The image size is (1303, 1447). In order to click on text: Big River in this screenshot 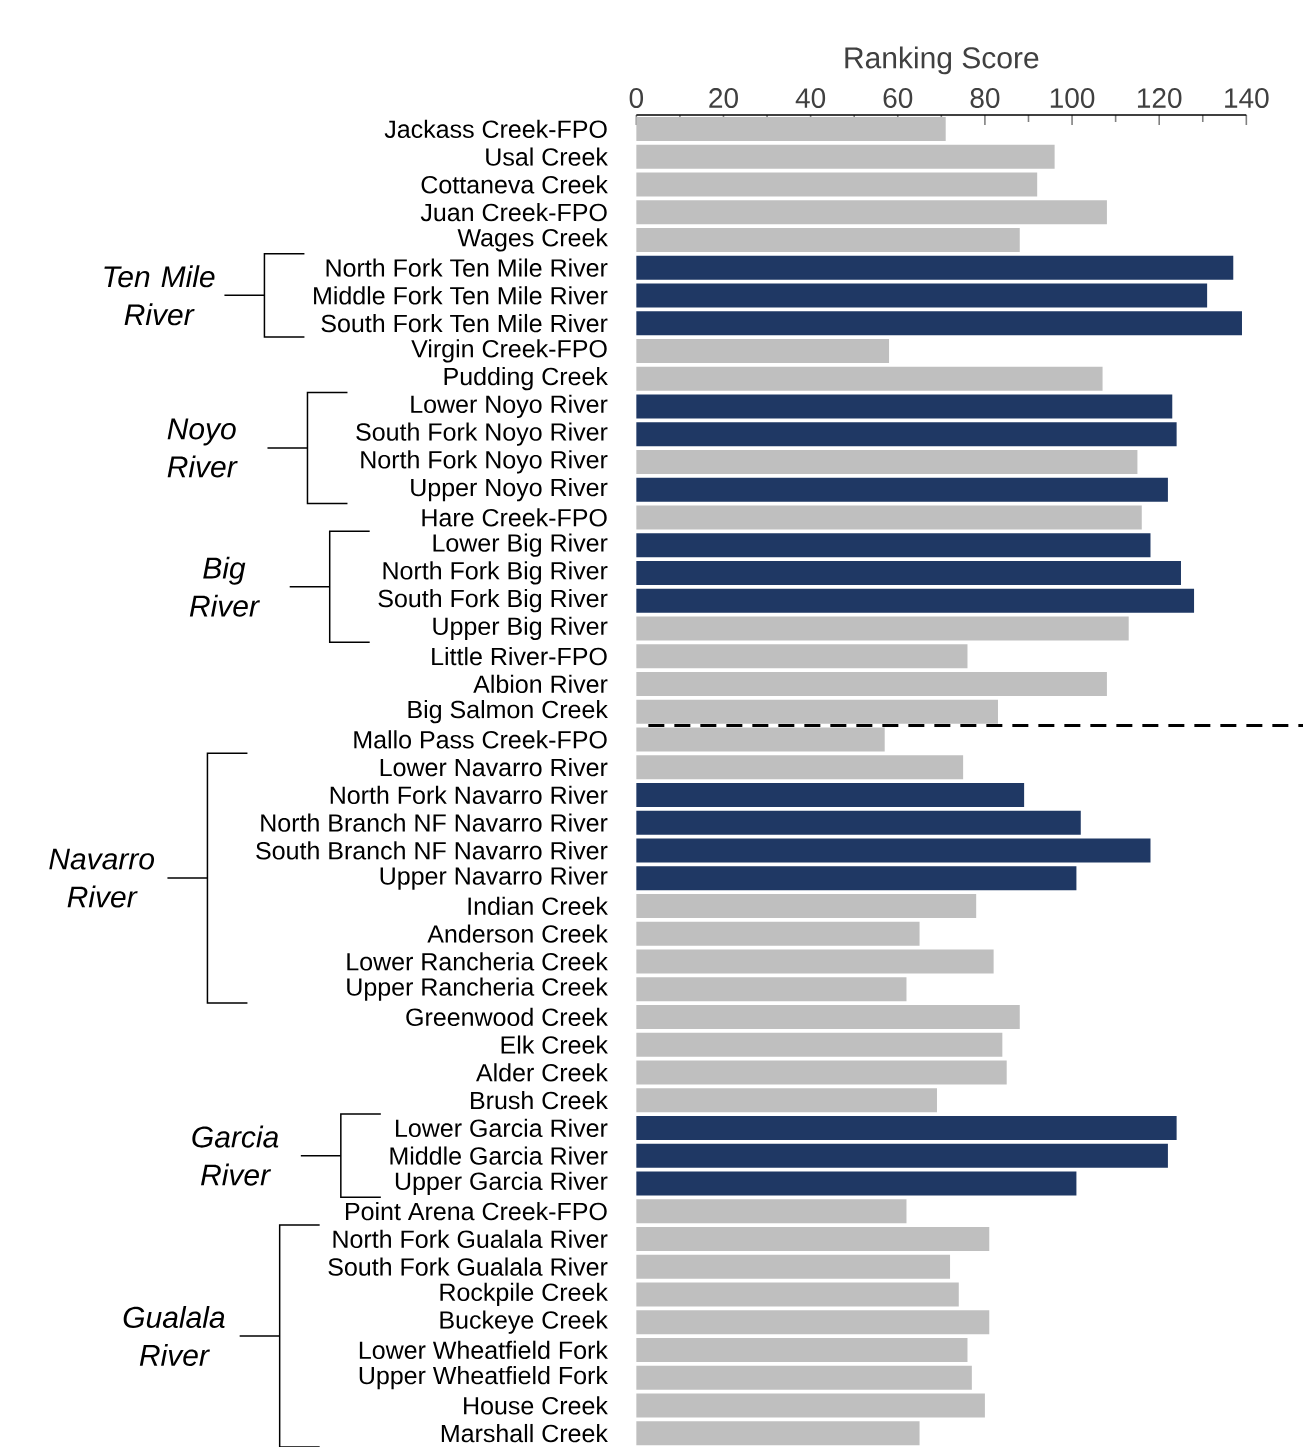, I will do `click(224, 586)`.